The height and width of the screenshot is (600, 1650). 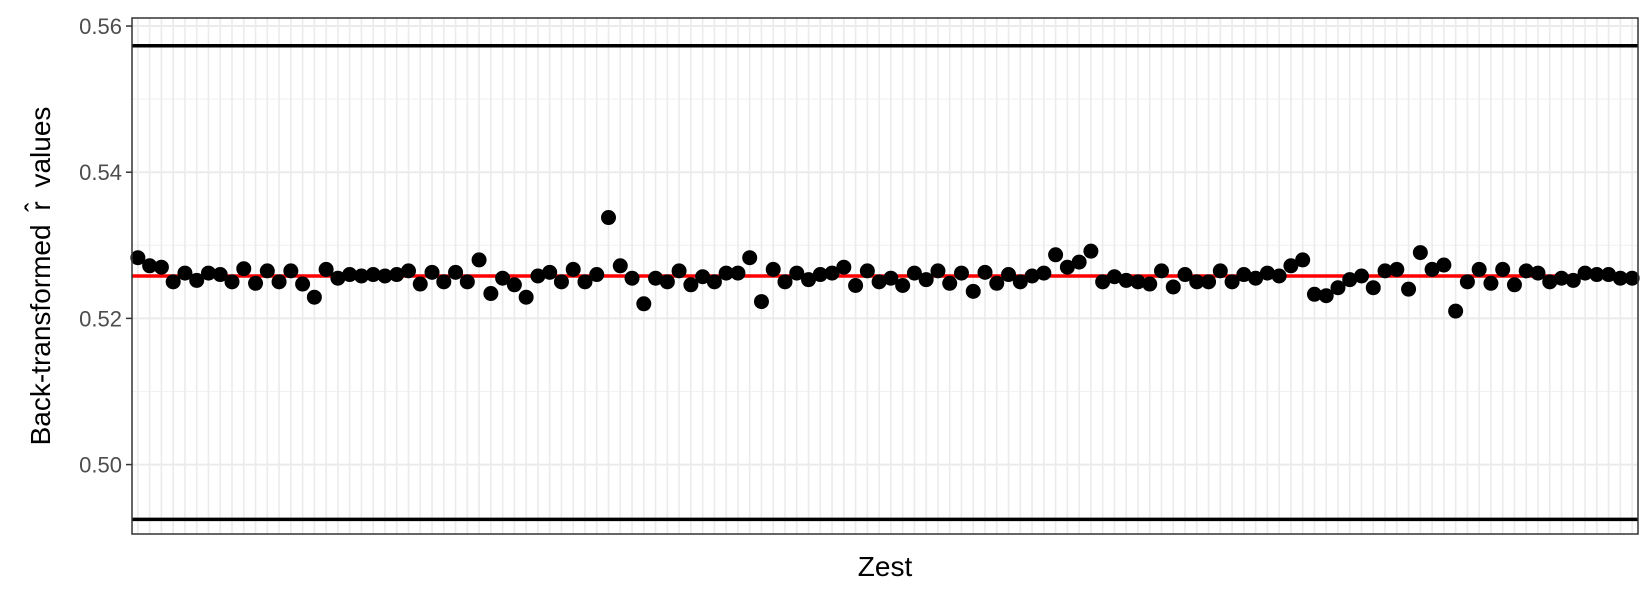 I want to click on y-axis-ticks: 0.50 0.52 0.54 0.56, so click(x=105, y=246).